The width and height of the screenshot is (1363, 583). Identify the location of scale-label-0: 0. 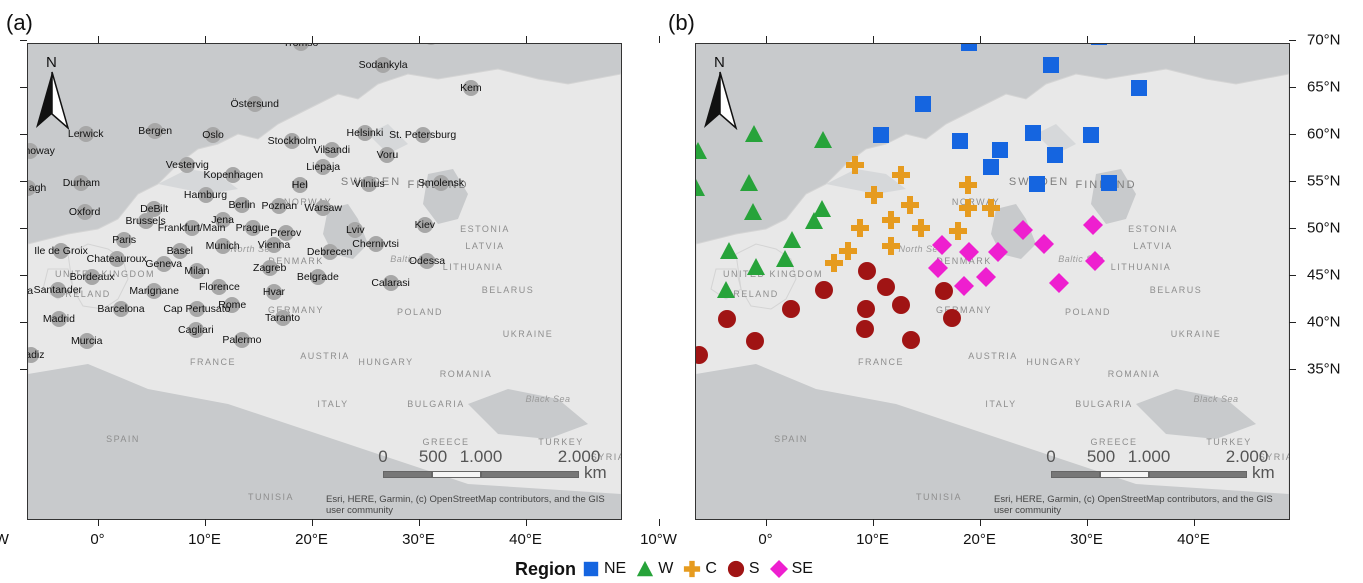
(383, 456).